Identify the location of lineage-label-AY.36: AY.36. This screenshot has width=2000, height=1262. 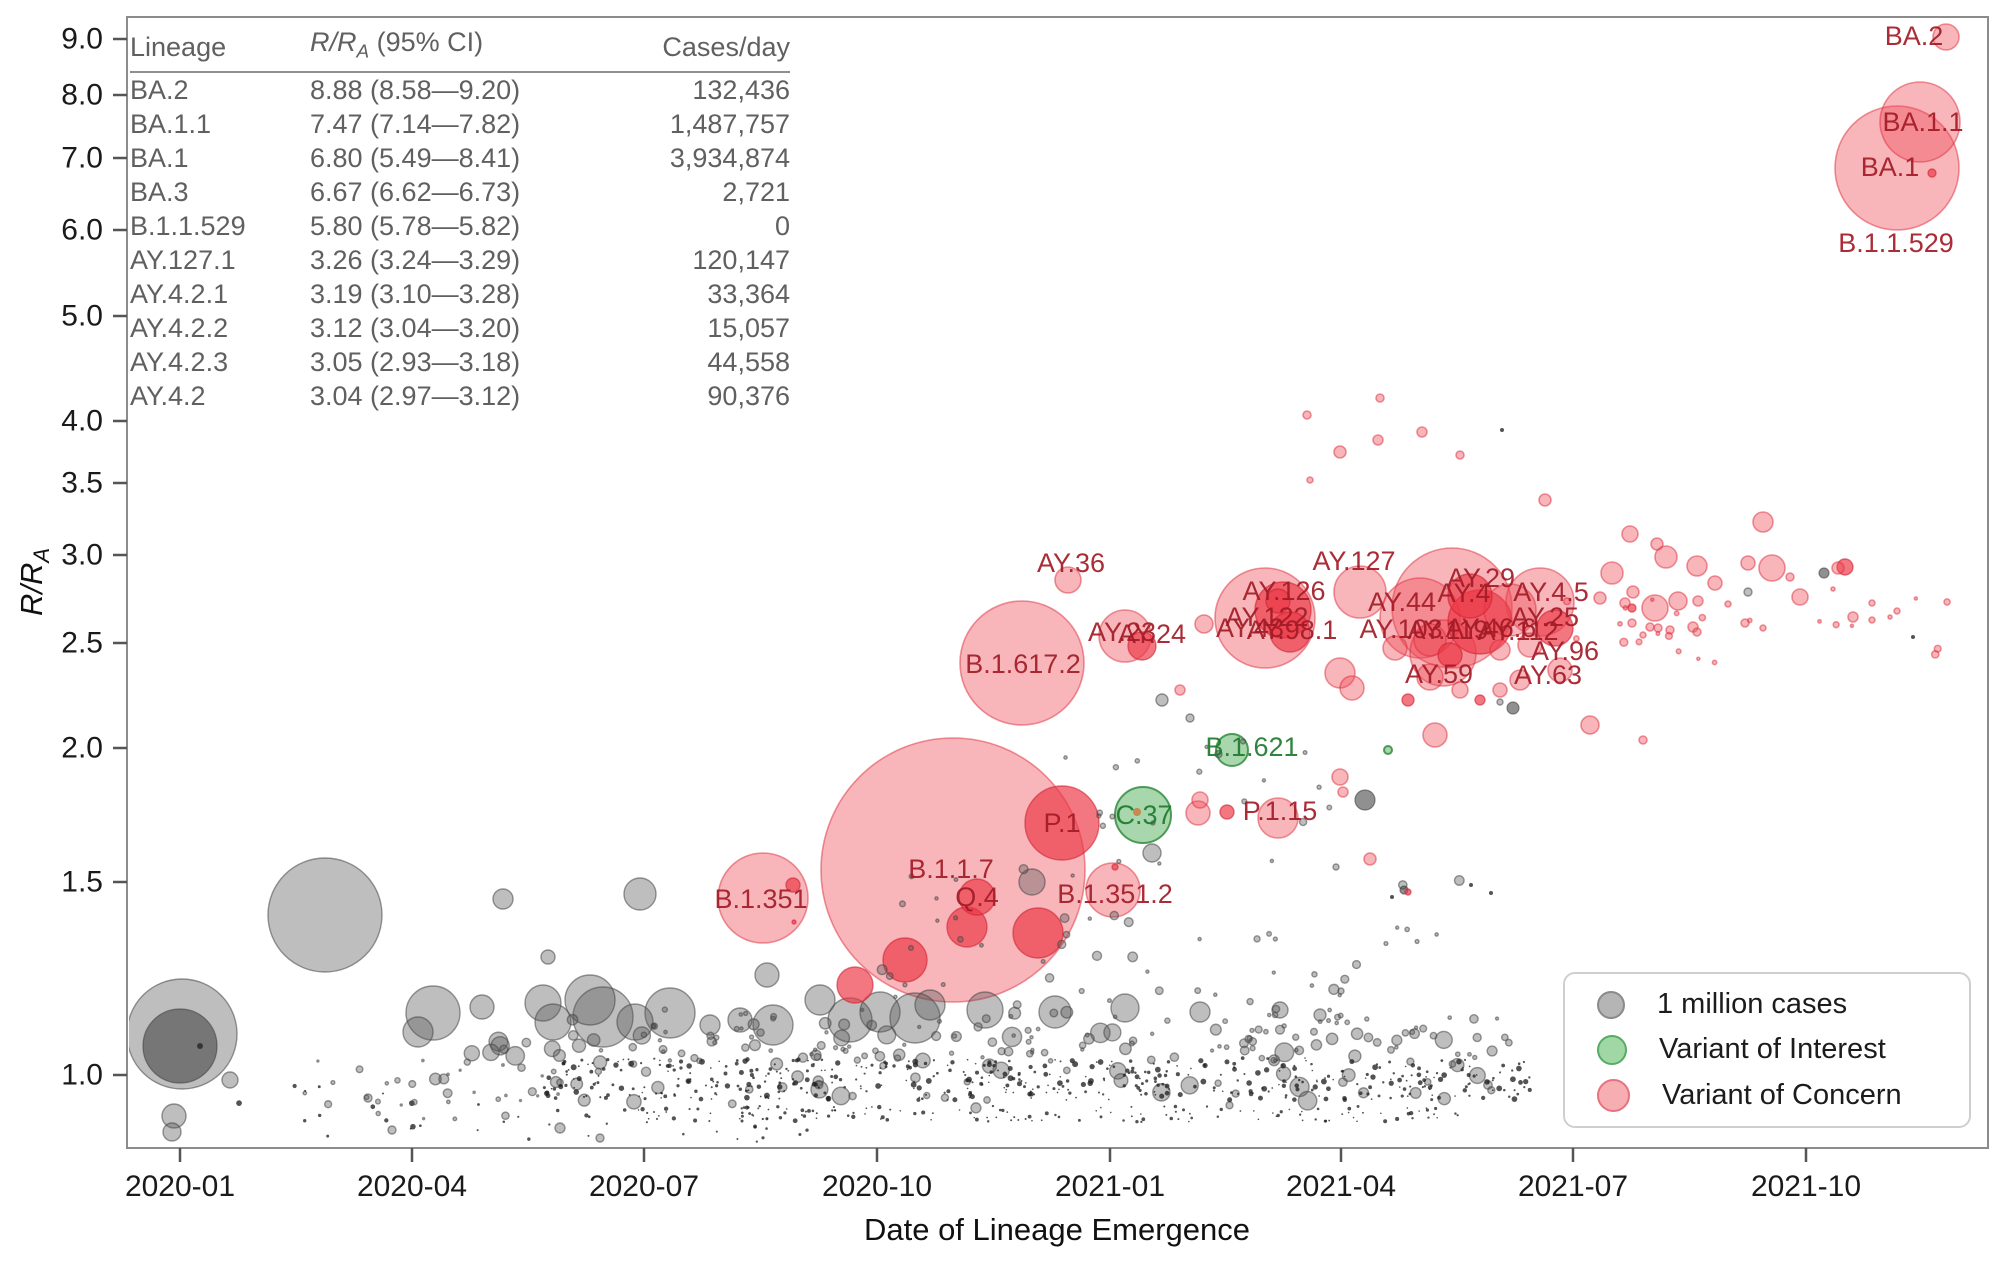
(1071, 563).